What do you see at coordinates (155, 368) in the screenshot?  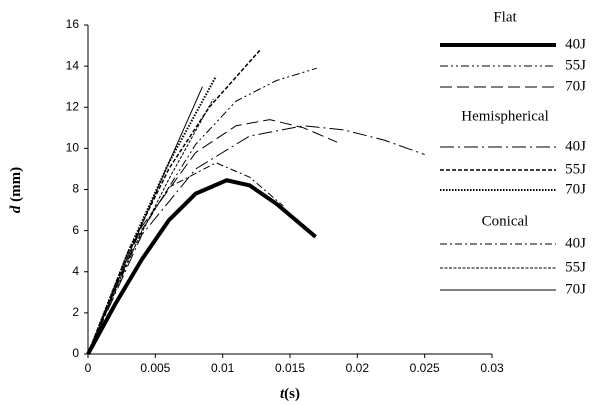 I see `x-tick-label: 0.005` at bounding box center [155, 368].